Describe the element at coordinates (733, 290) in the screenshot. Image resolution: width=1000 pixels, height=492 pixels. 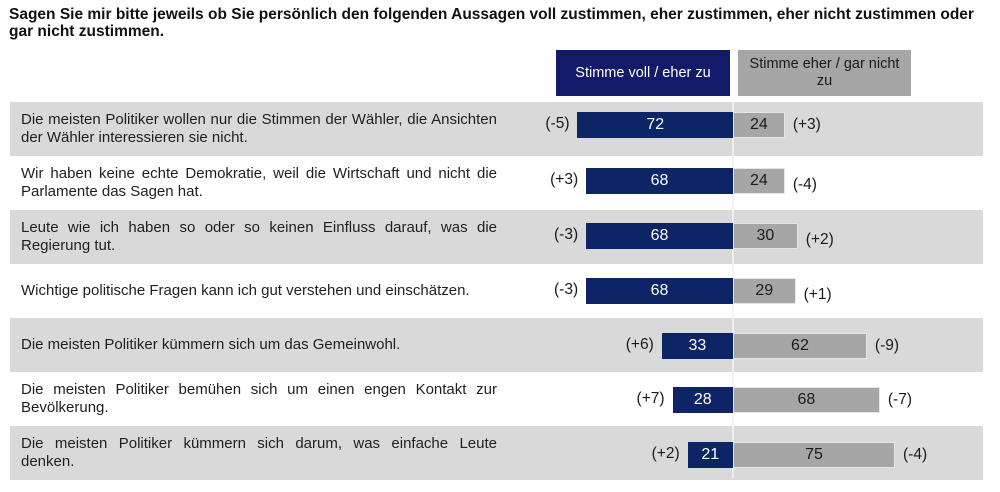
I see `zero-axis-line` at that location.